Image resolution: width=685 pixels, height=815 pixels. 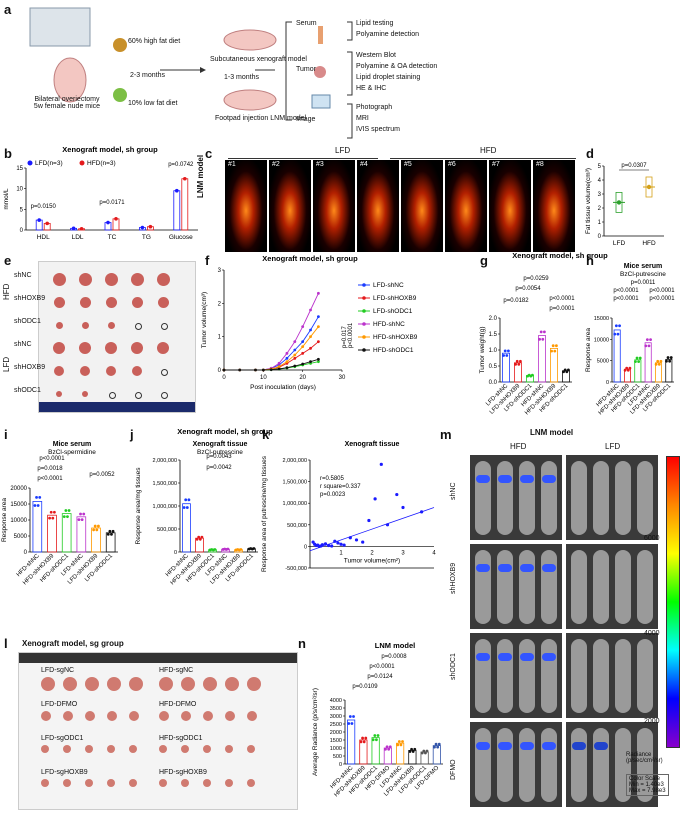 What do you see at coordinates (204, 320) in the screenshot?
I see `y-axis-label: Tumor volume(cm³)` at bounding box center [204, 320].